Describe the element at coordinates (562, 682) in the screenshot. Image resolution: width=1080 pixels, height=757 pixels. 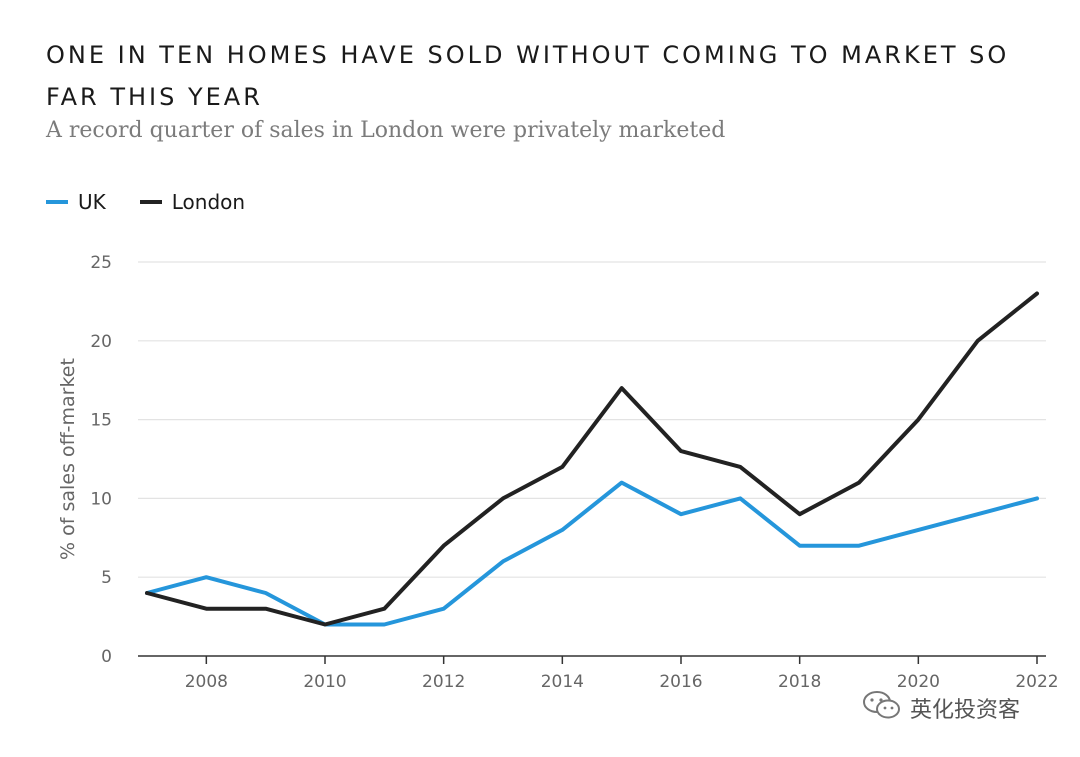
I see `x-tick-label: 2014` at that location.